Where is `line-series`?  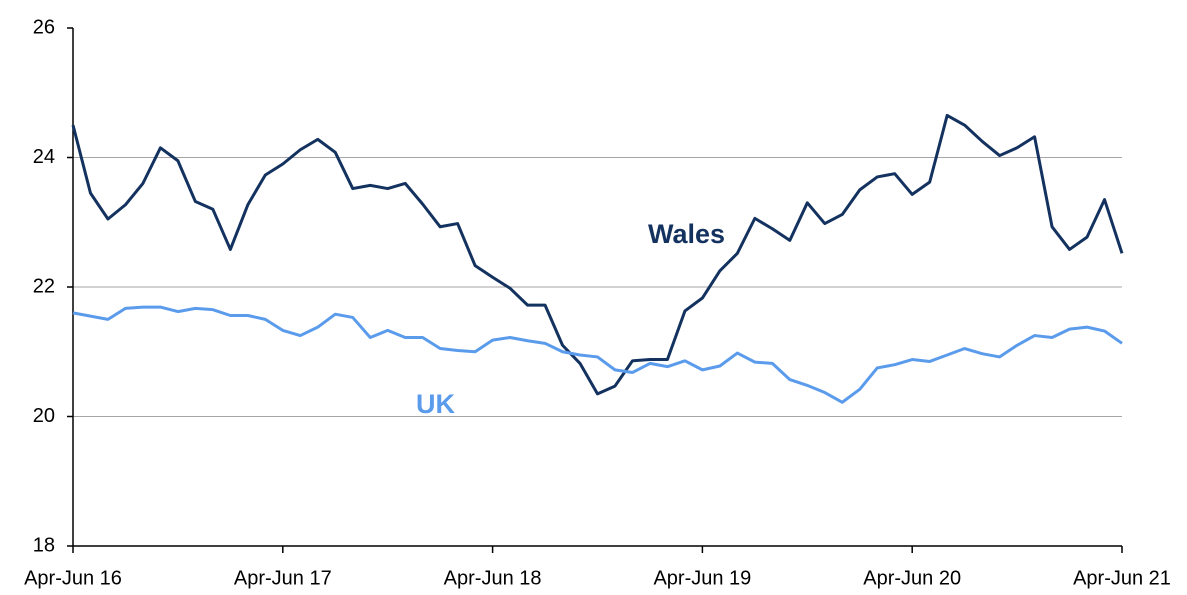 line-series is located at coordinates (597, 354).